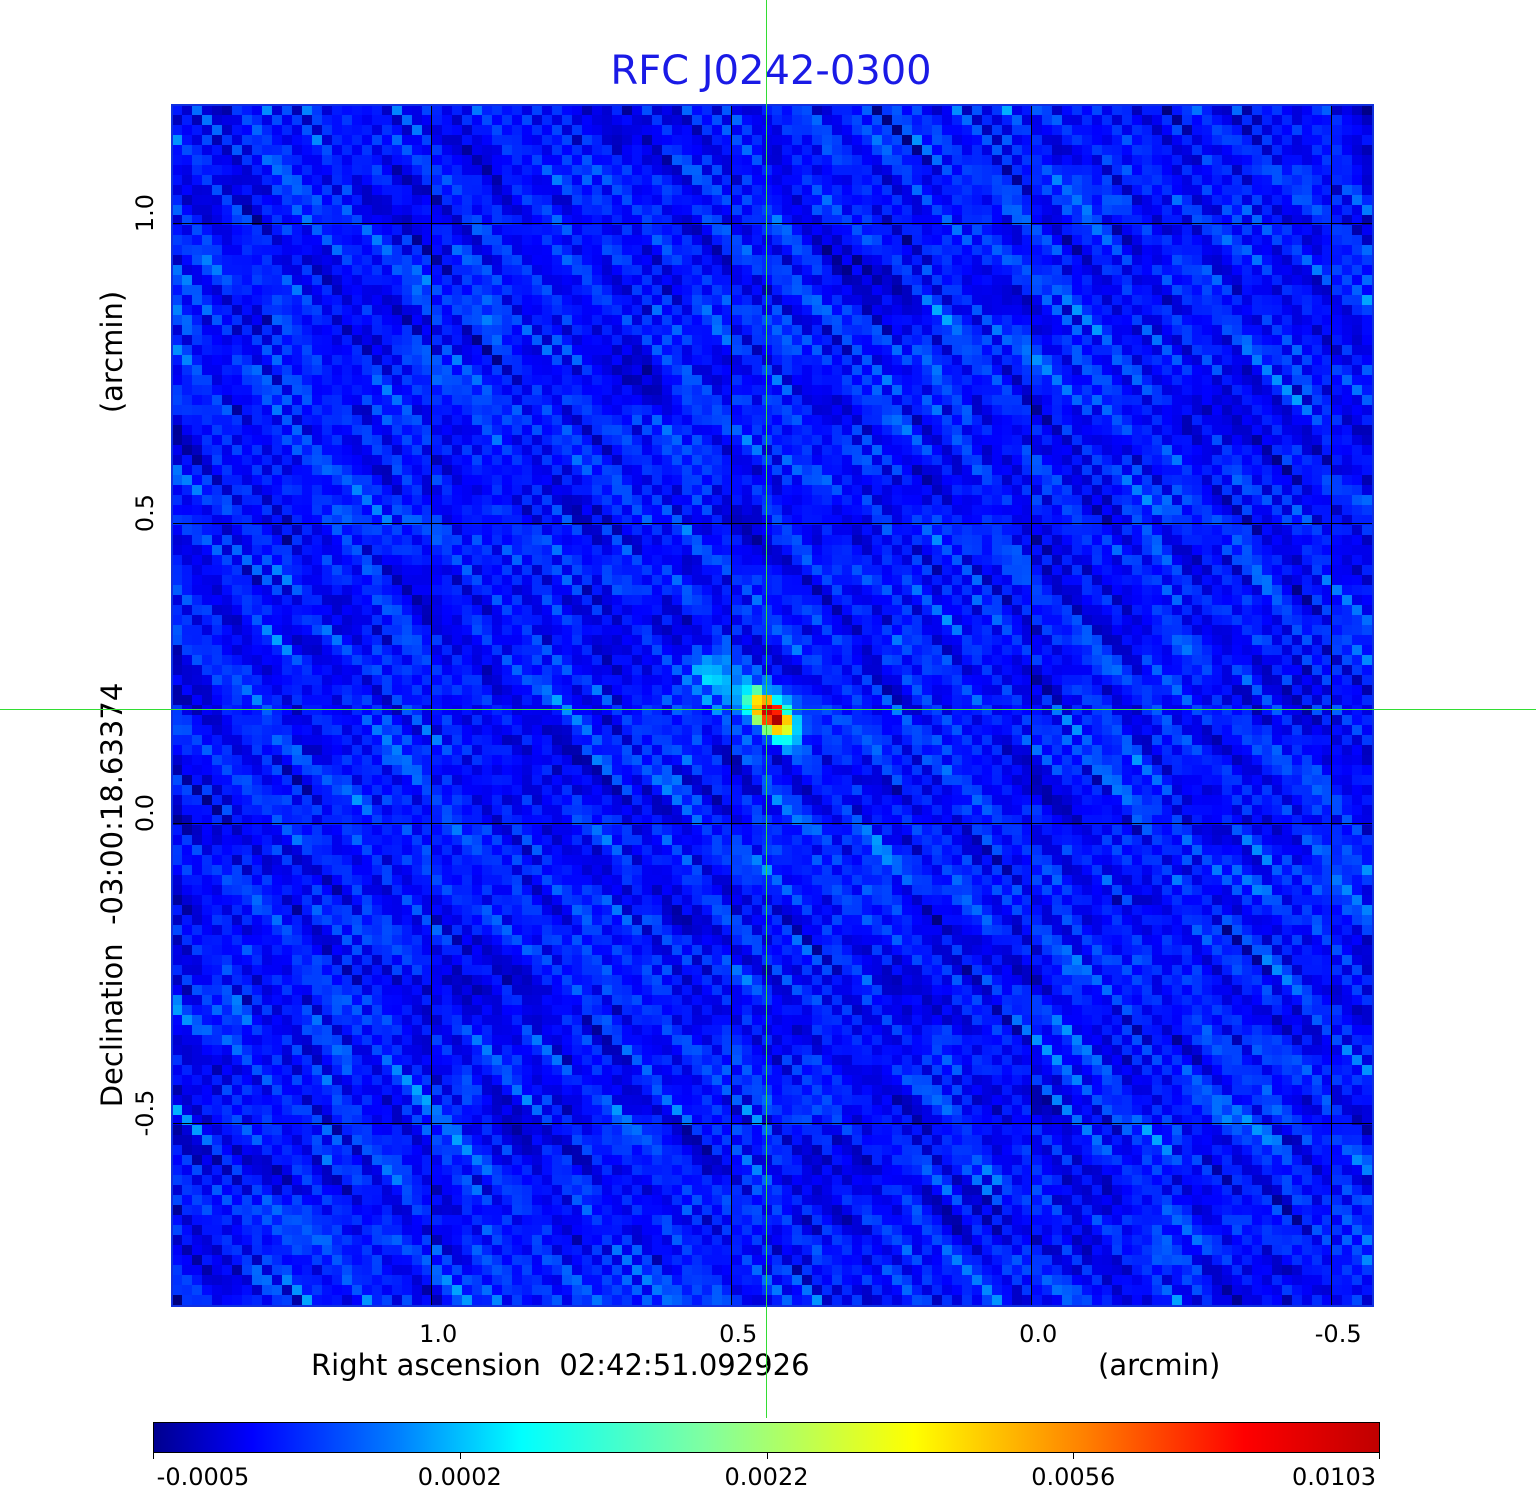 This screenshot has width=1536, height=1511. Describe the element at coordinates (766, 1477) in the screenshot. I see `colorbar-tick-label: 0.0022` at that location.